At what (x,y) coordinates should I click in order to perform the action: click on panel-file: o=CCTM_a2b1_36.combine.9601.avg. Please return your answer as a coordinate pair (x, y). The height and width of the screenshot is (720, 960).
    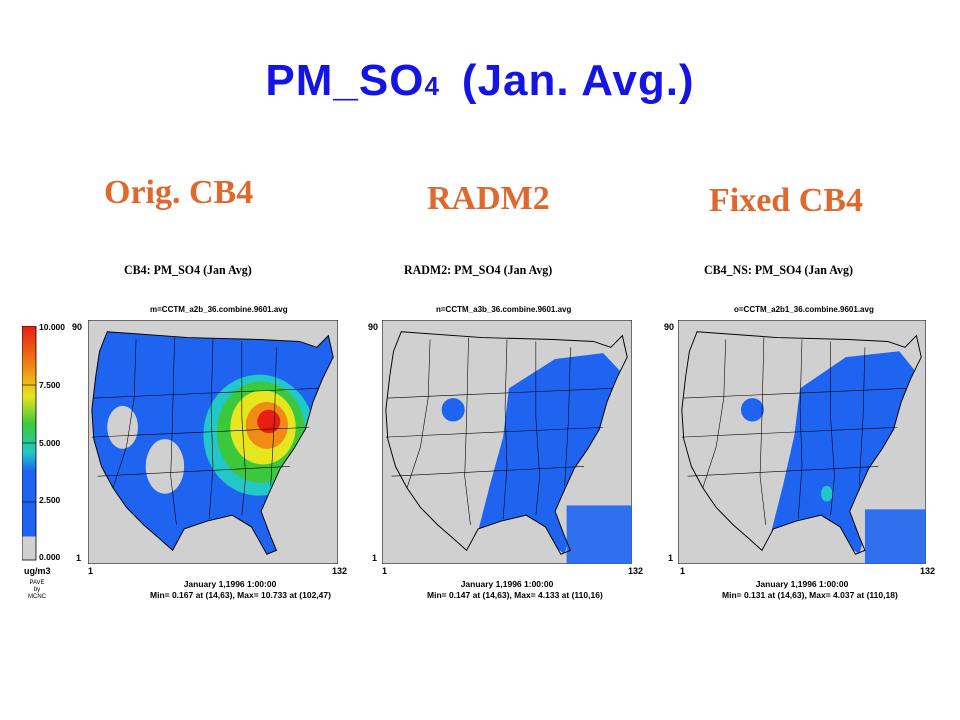
    Looking at the image, I should click on (804, 309).